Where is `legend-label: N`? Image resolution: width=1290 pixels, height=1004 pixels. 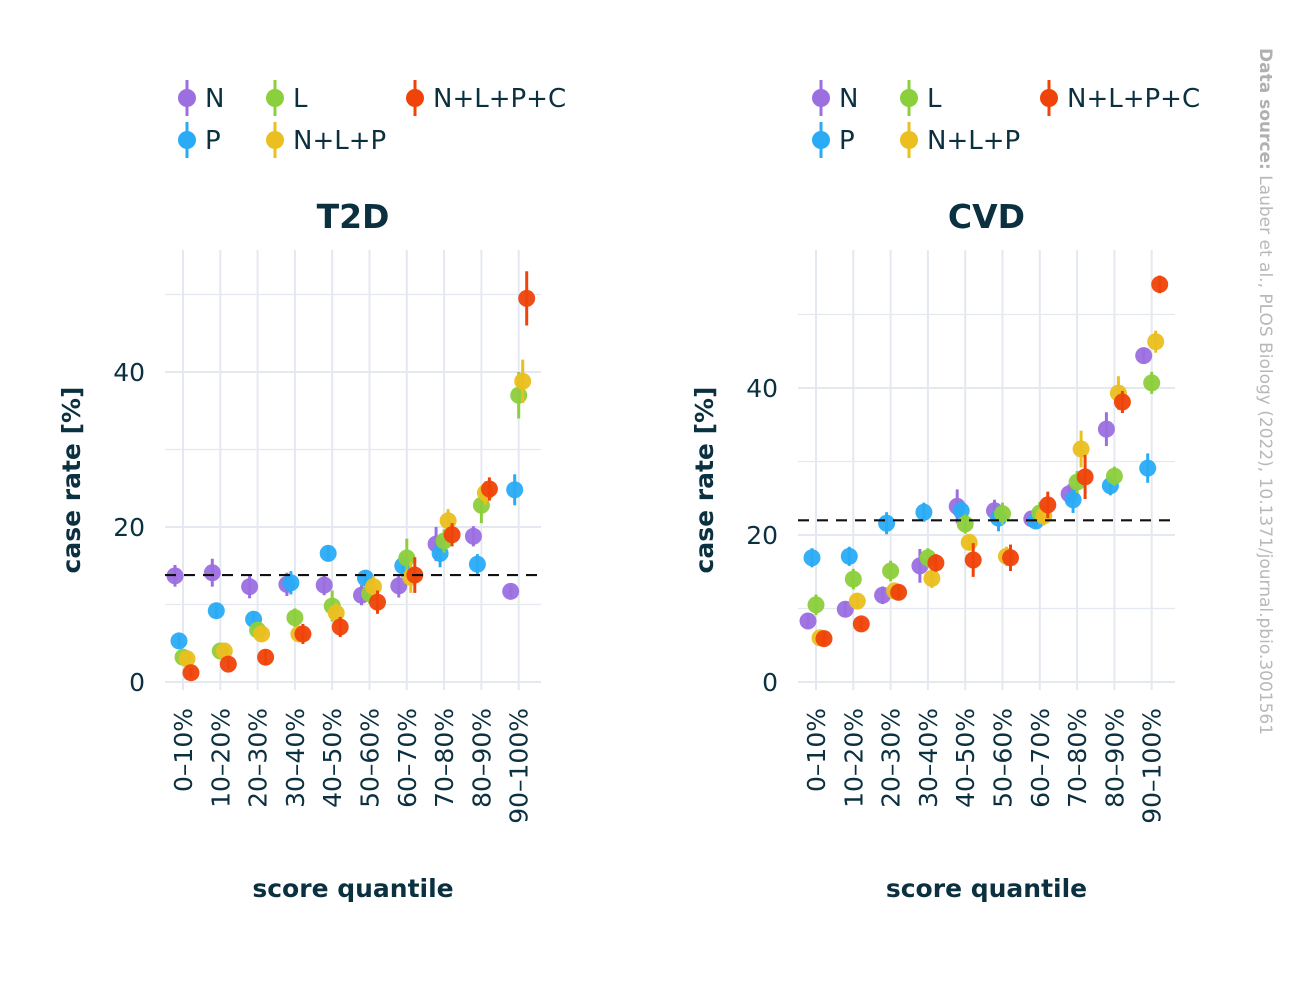 legend-label: N is located at coordinates (848, 99).